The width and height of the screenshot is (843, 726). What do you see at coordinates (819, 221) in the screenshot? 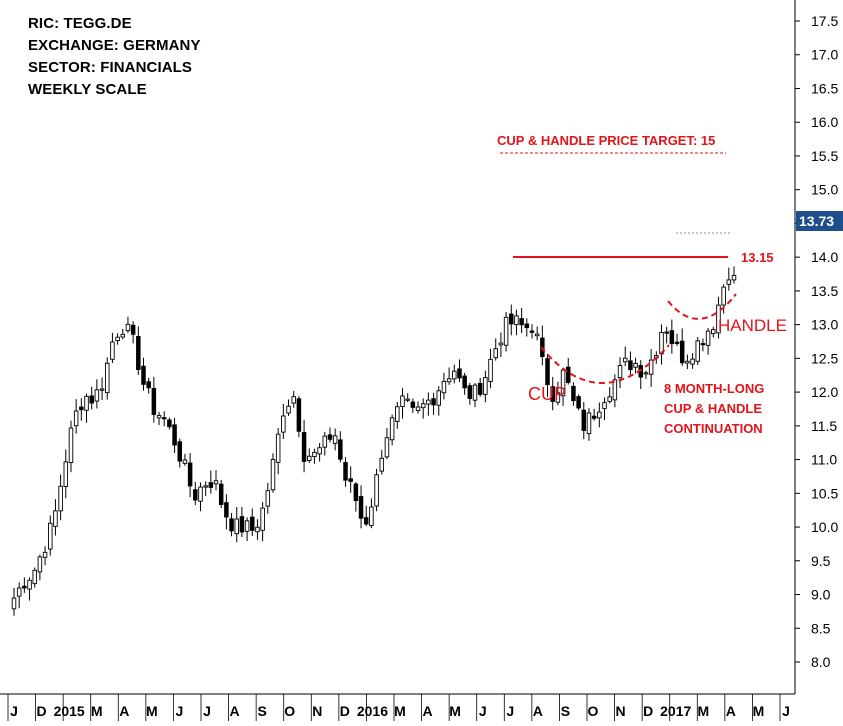
I see `last-price-tag-box` at bounding box center [819, 221].